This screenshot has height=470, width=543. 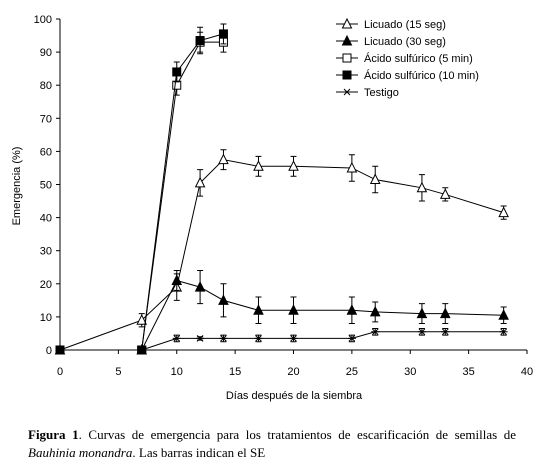 I want to click on x-axis-label: Días después de la siembra, so click(x=294, y=396).